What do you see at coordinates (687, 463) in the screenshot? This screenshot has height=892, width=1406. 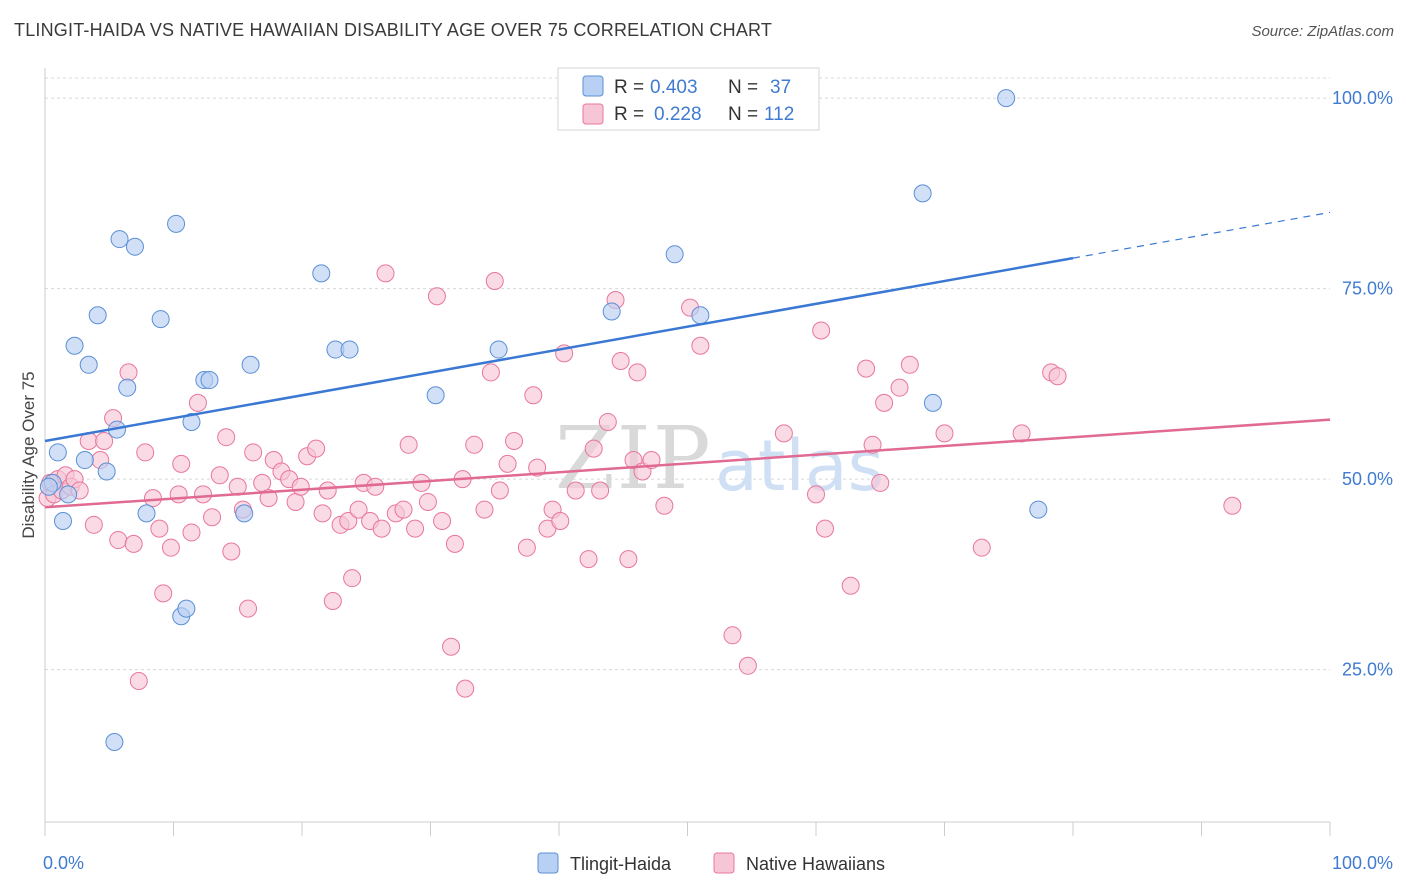 I see `native-hawaiians-trend-line` at bounding box center [687, 463].